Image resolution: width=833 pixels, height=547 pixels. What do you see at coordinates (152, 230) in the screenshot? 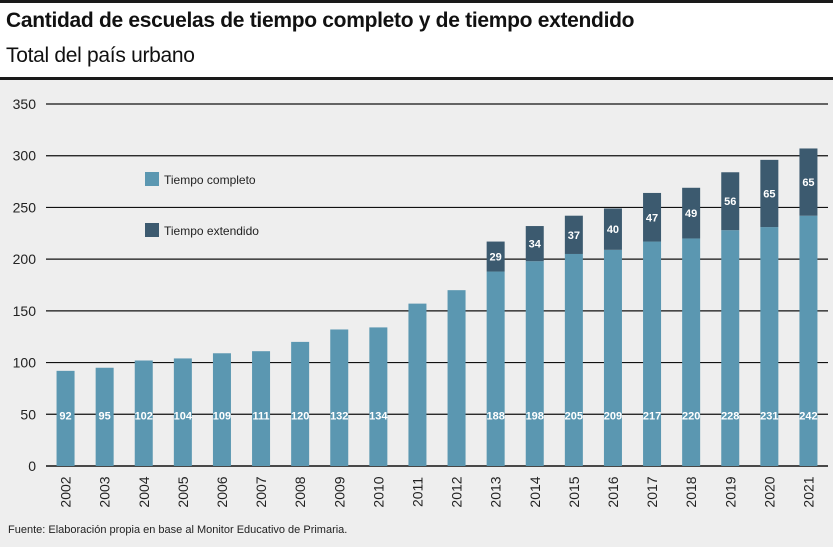
I see `legend-swatch-tiempo-extendido` at bounding box center [152, 230].